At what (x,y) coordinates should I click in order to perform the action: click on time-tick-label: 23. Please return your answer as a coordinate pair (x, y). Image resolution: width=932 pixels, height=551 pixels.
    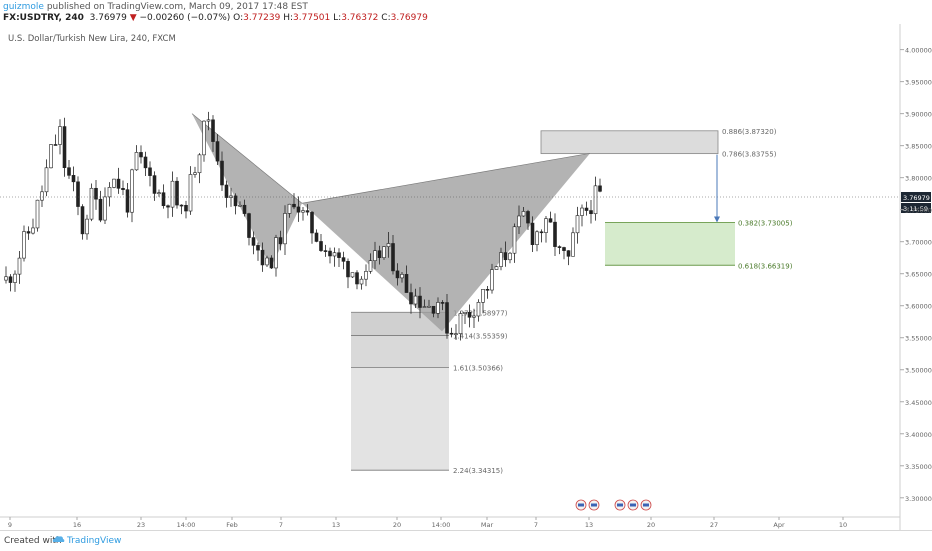
    Looking at the image, I should click on (141, 525).